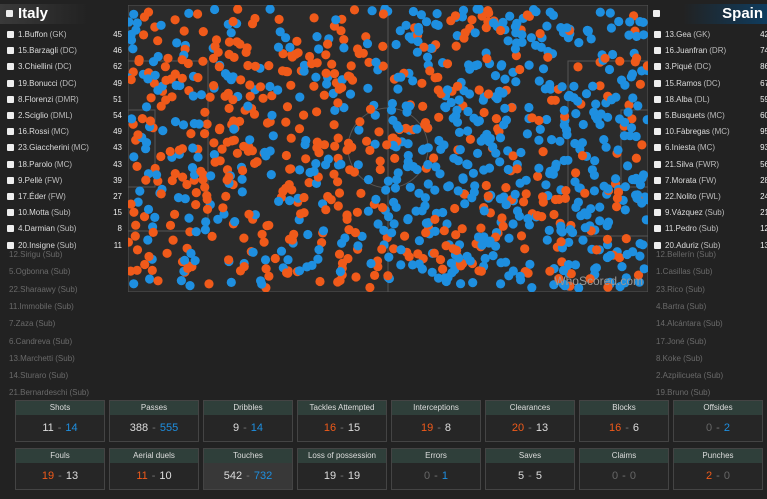  Describe the element at coordinates (44, 14) in the screenshot. I see `home-header: Italy` at that location.